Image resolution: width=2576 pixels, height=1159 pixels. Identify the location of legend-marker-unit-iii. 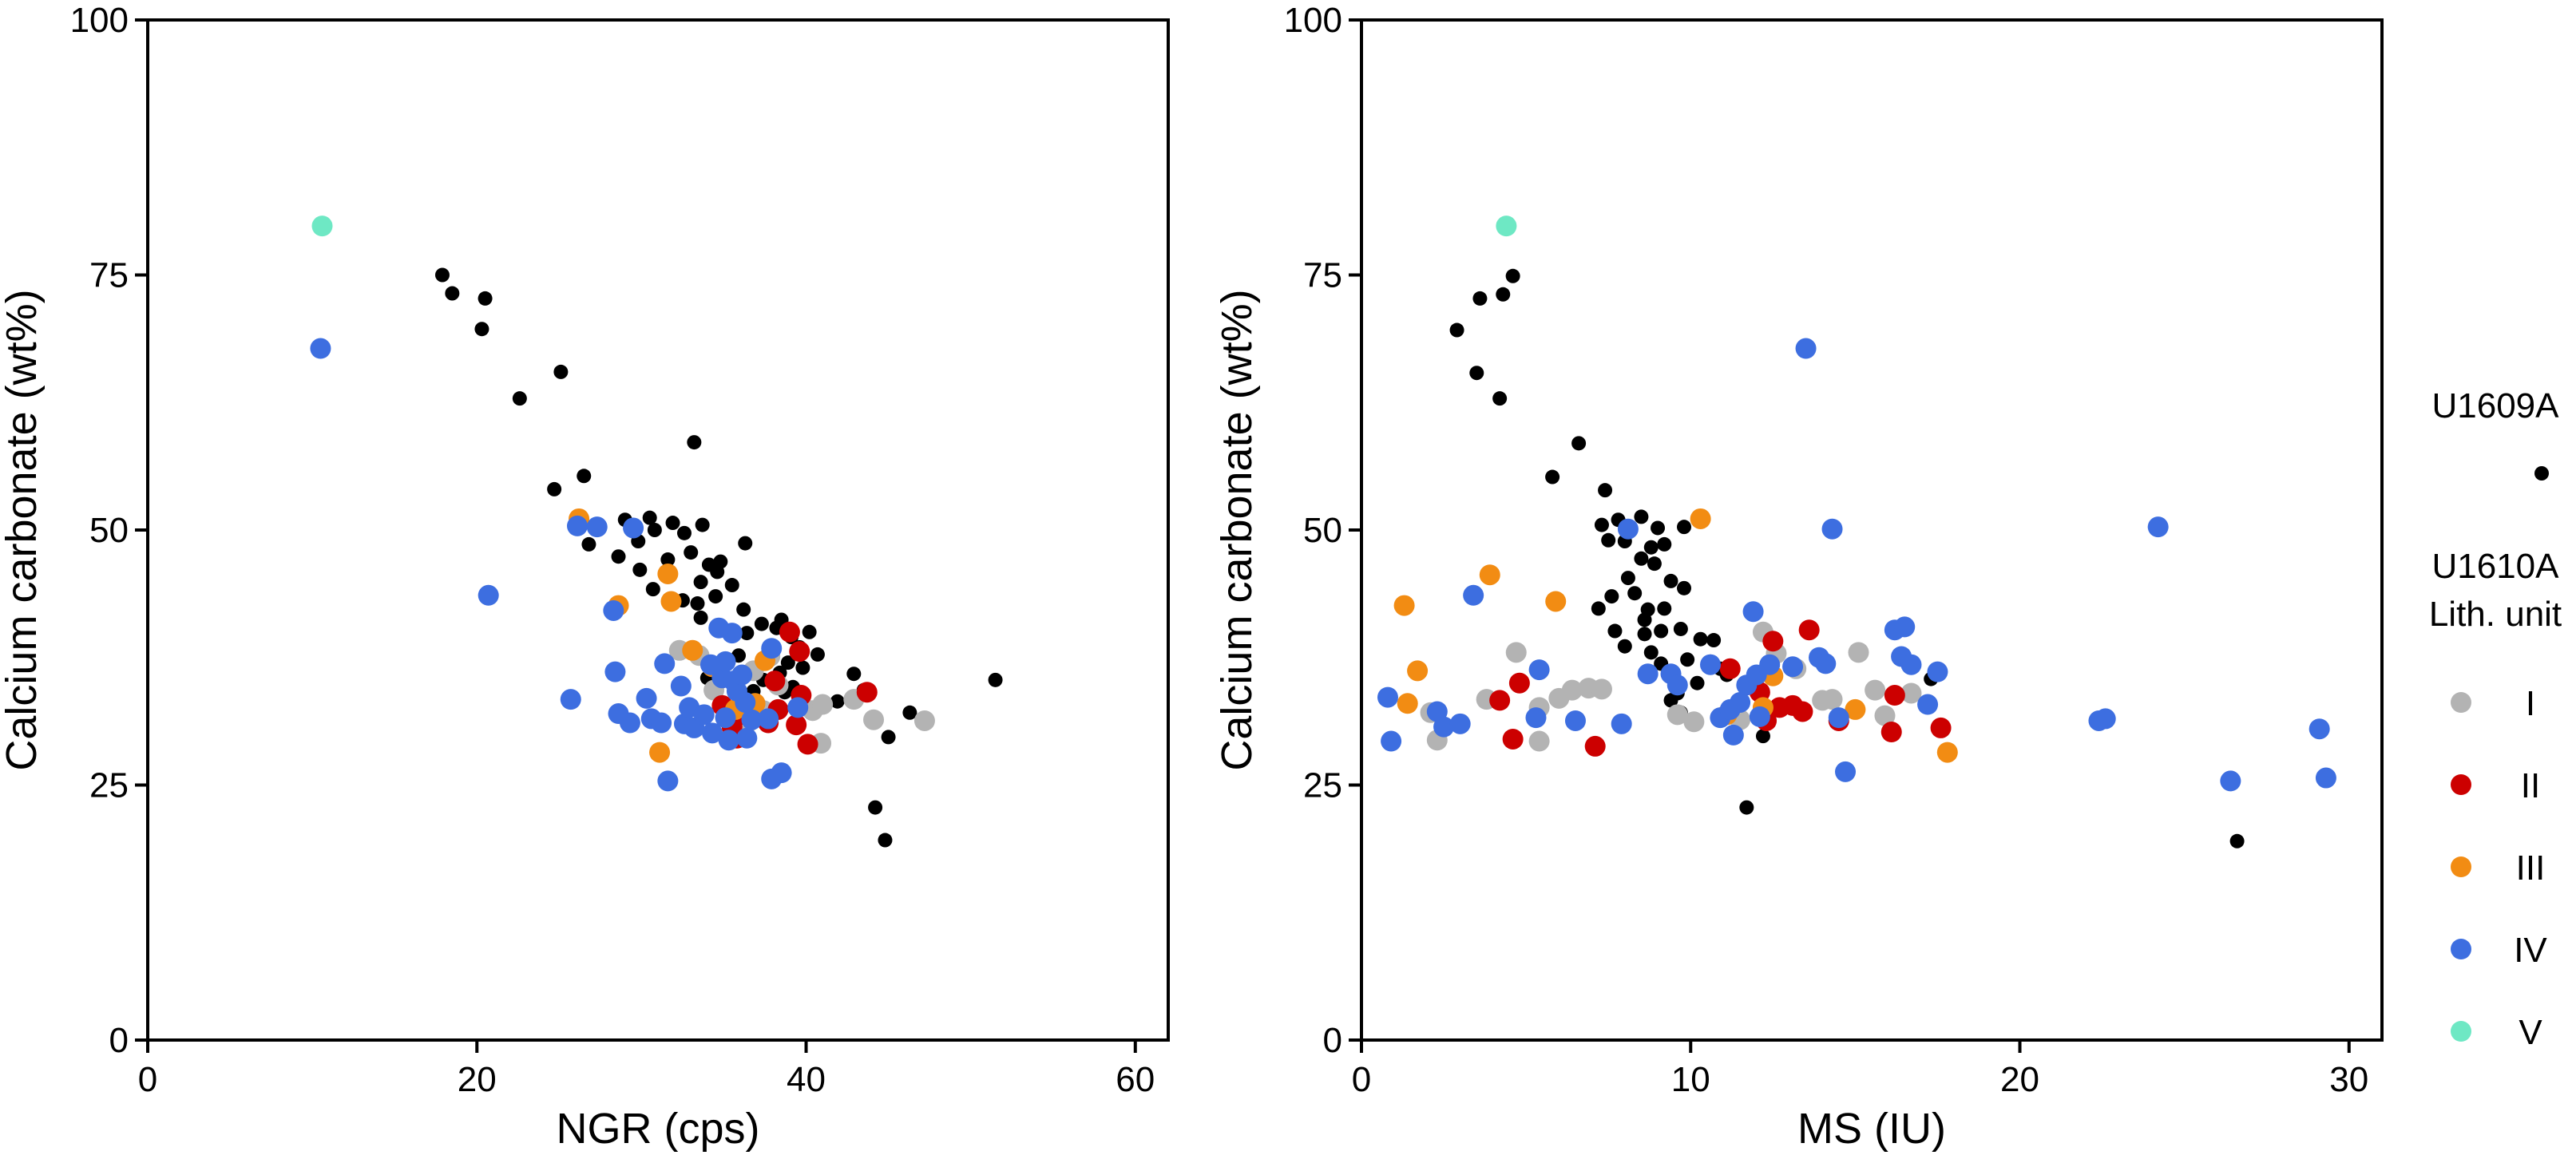
(2461, 867).